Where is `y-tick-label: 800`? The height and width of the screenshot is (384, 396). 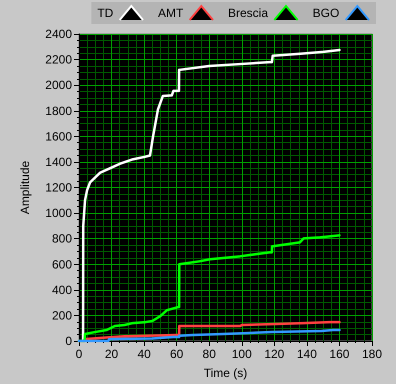 y-tick-label: 800 is located at coordinates (62, 239).